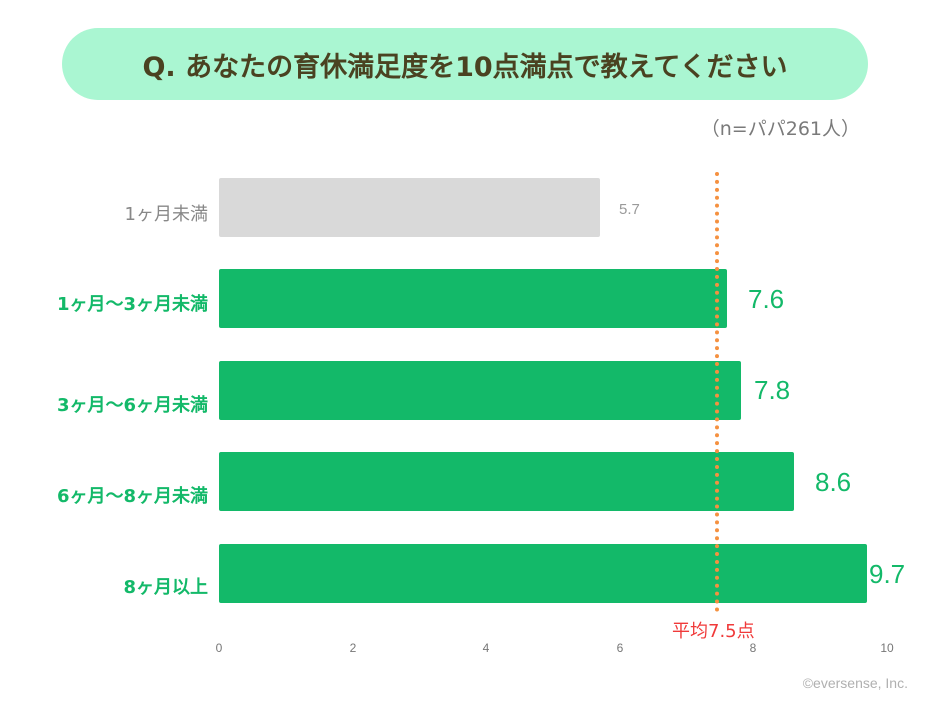 Image resolution: width=940 pixels, height=705 pixels. Describe the element at coordinates (219, 648) in the screenshot. I see `x-tick-0: 0` at that location.